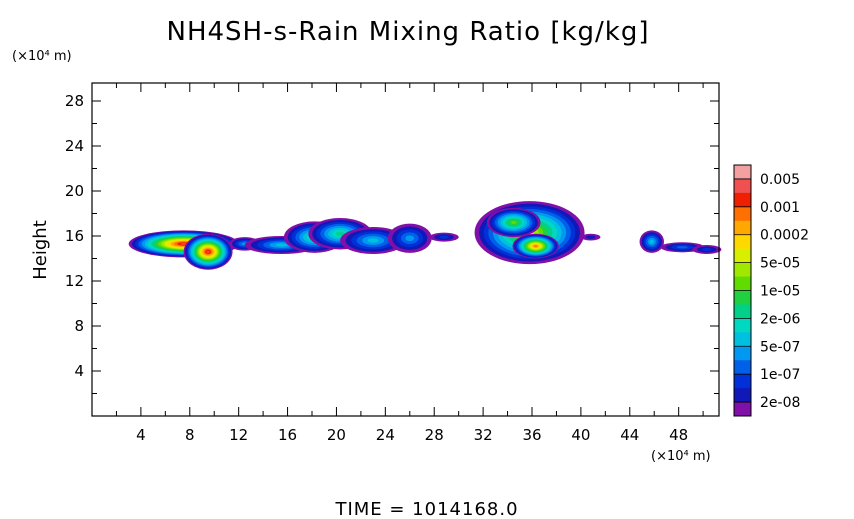 Image resolution: width=854 pixels, height=519 pixels. What do you see at coordinates (678, 435) in the screenshot?
I see `x-tick-label: 48` at bounding box center [678, 435].